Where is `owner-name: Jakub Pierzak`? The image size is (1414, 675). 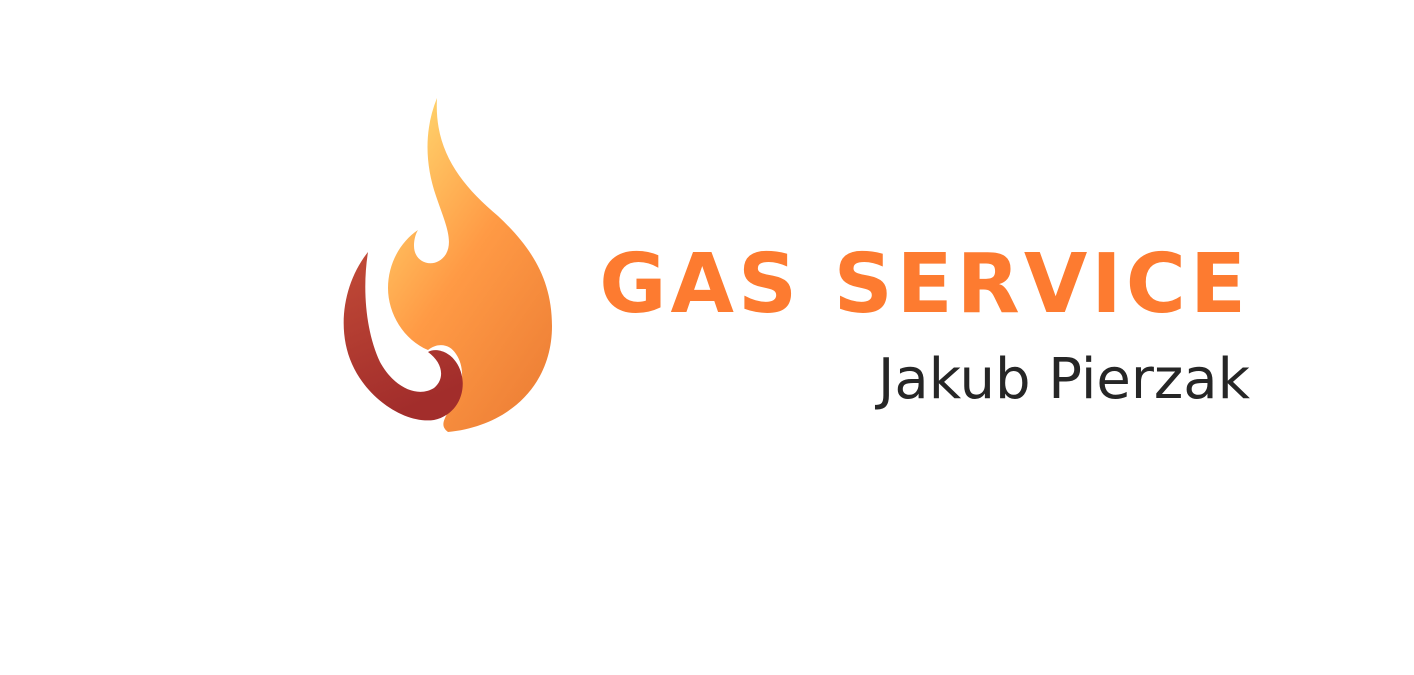 owner-name: Jakub Pierzak is located at coordinates (1063, 379).